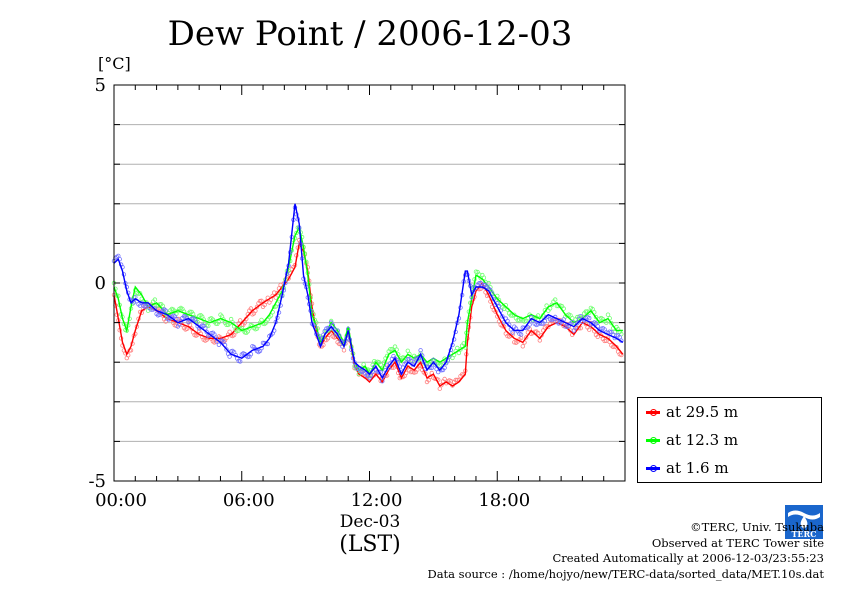 The image size is (842, 595). I want to click on credit-observed: Observed at TERC Tower site, so click(737, 542).